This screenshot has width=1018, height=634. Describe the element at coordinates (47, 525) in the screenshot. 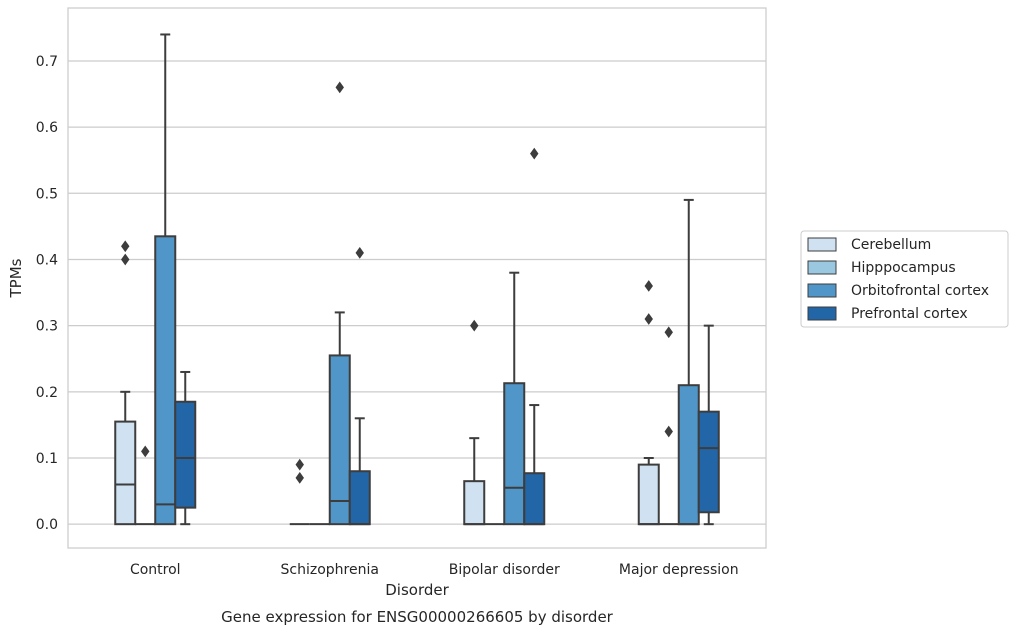

I see `y-tick-label: 0.0` at that location.